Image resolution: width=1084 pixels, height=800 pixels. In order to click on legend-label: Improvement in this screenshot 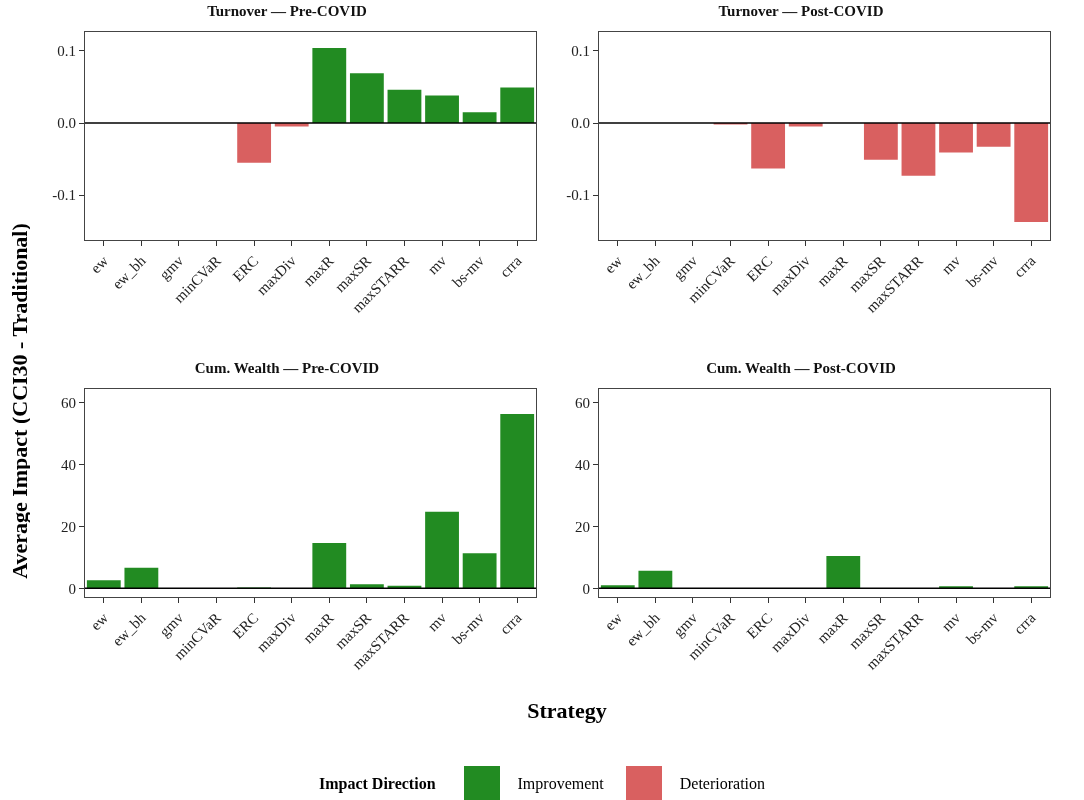, I will do `click(560, 784)`.